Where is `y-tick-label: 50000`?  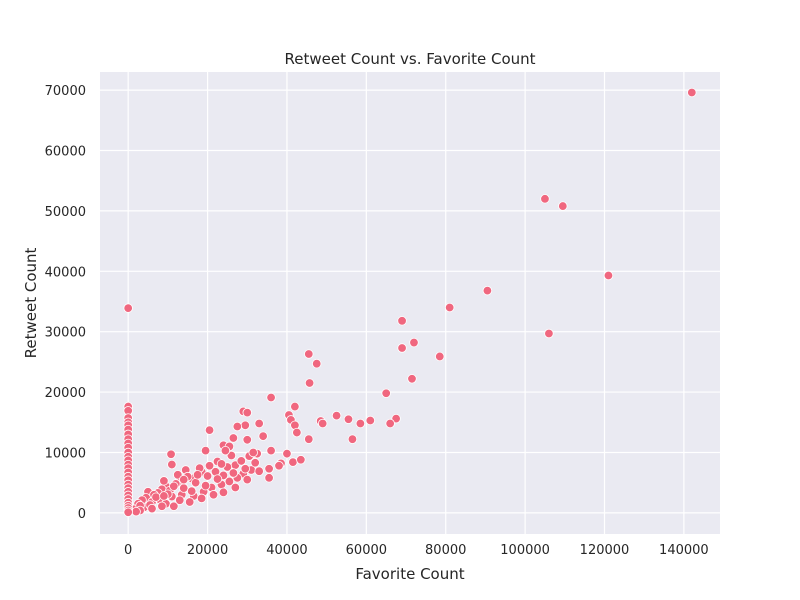 y-tick-label: 50000 is located at coordinates (65, 212).